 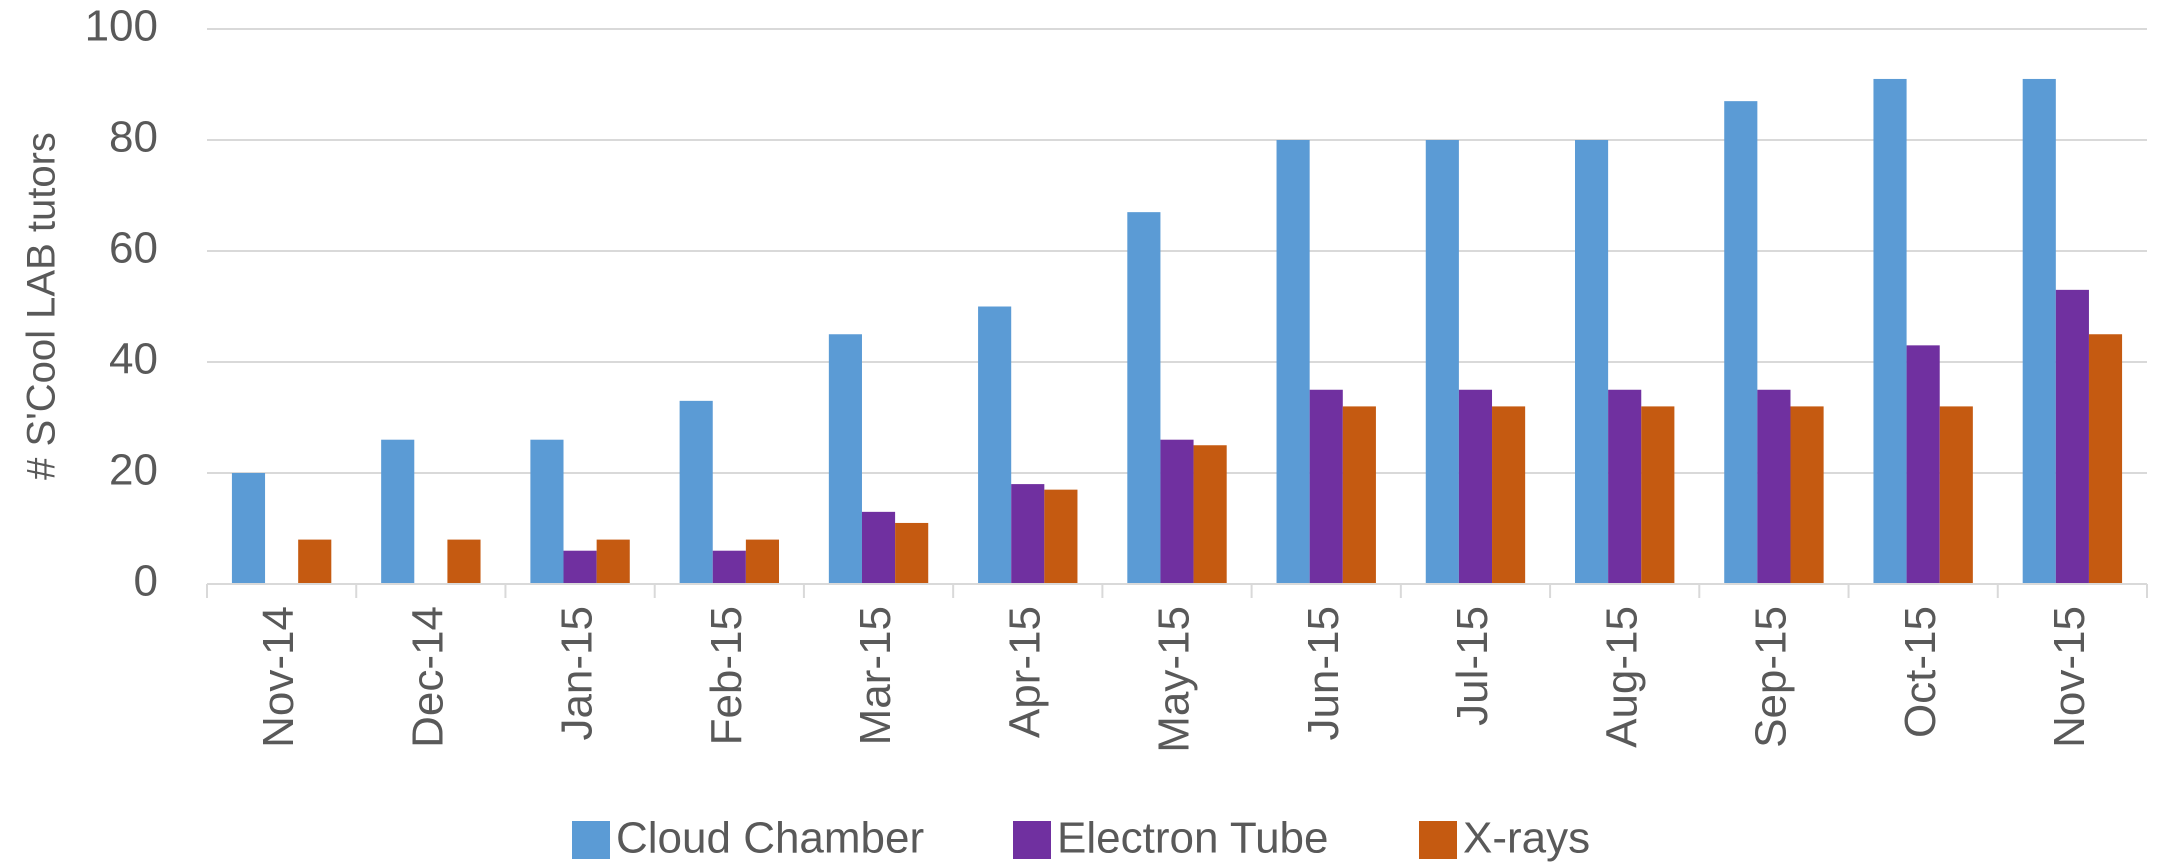 What do you see at coordinates (133, 359) in the screenshot?
I see `y-tick-label: 40` at bounding box center [133, 359].